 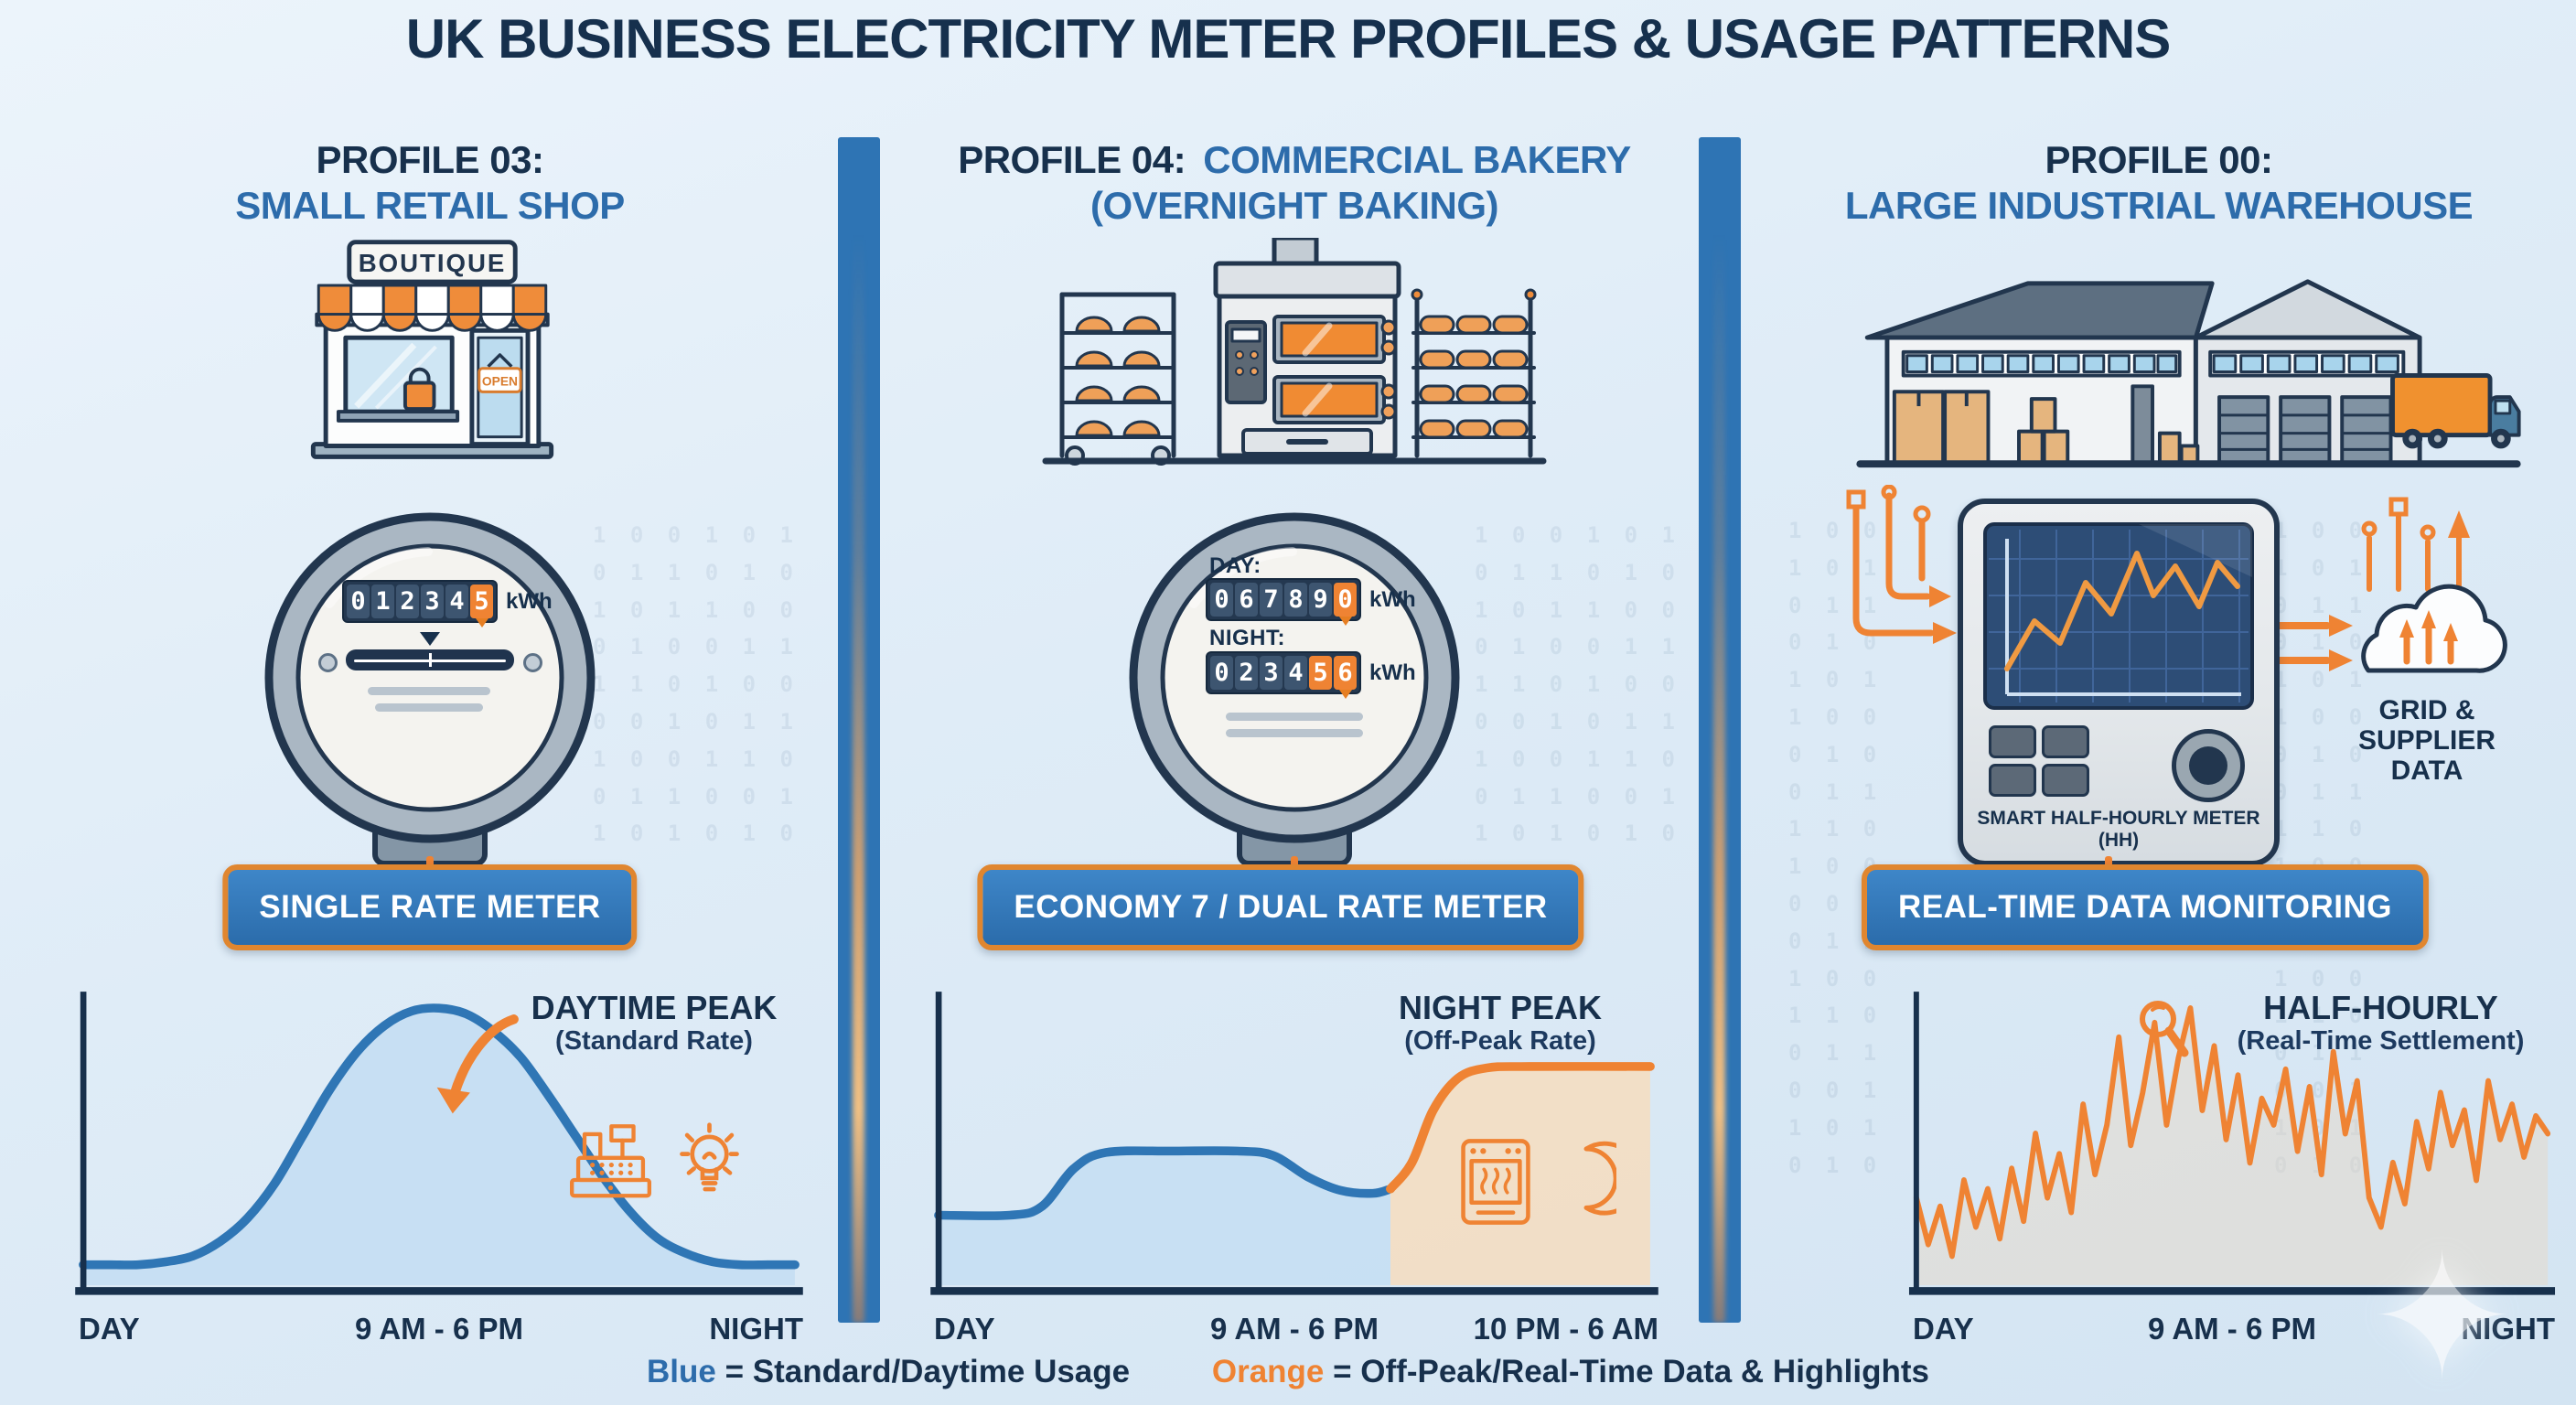 What do you see at coordinates (2208, 765) in the screenshot?
I see `meter-knob` at bounding box center [2208, 765].